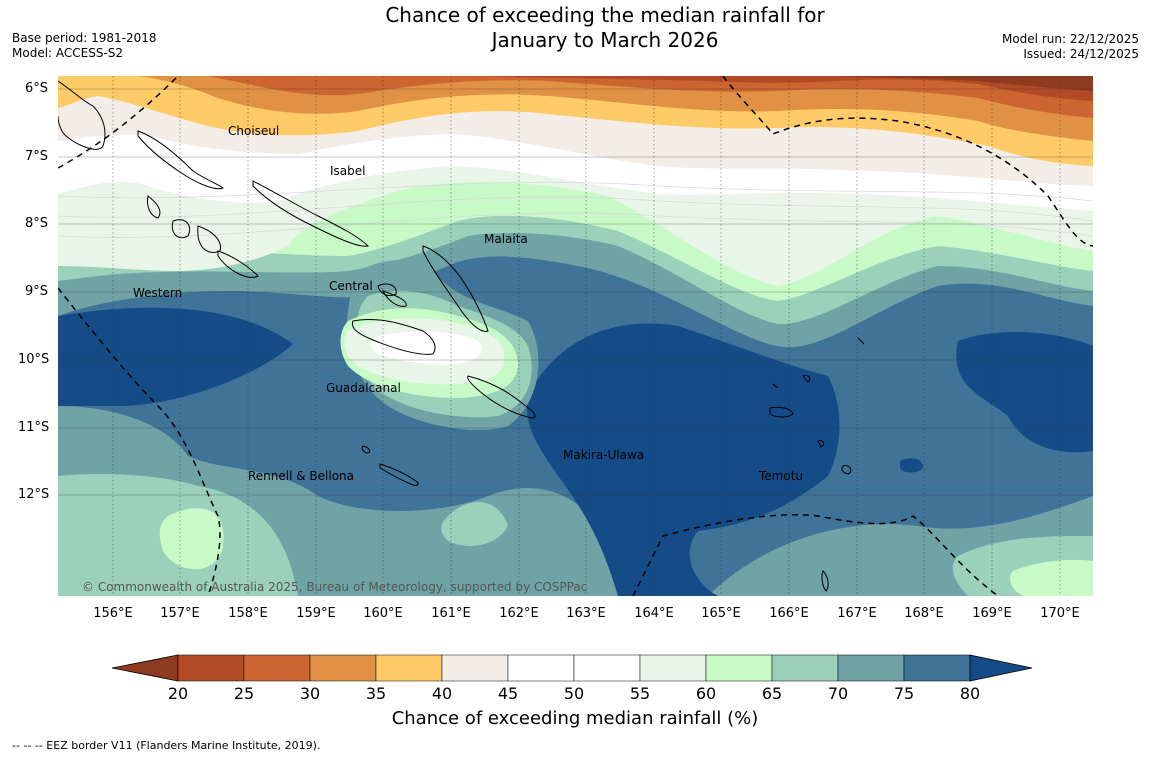 This screenshot has height=758, width=1150. Describe the element at coordinates (36, 156) in the screenshot. I see `lat-label-7s: 7°S` at that location.